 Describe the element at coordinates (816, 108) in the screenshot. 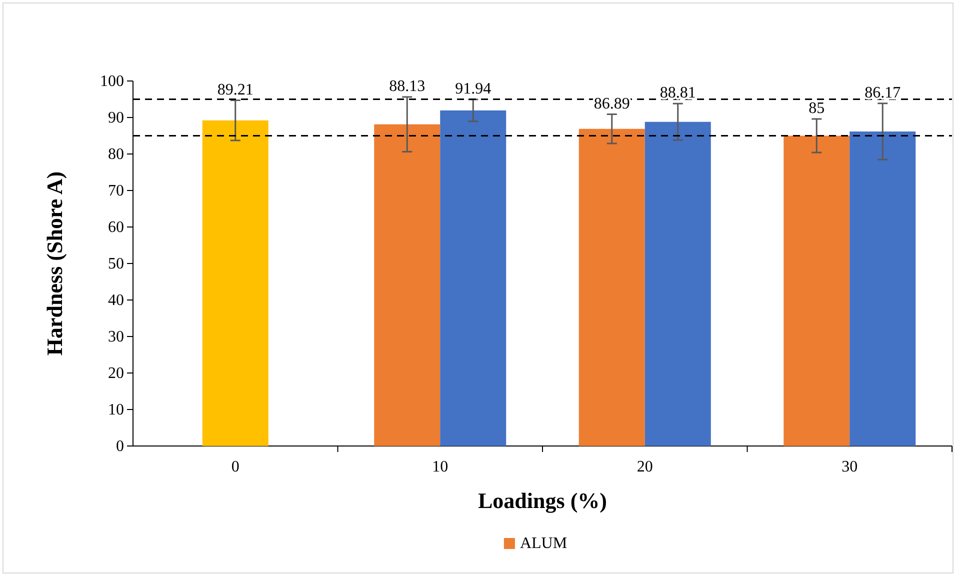

I see `data-label: 85` at that location.